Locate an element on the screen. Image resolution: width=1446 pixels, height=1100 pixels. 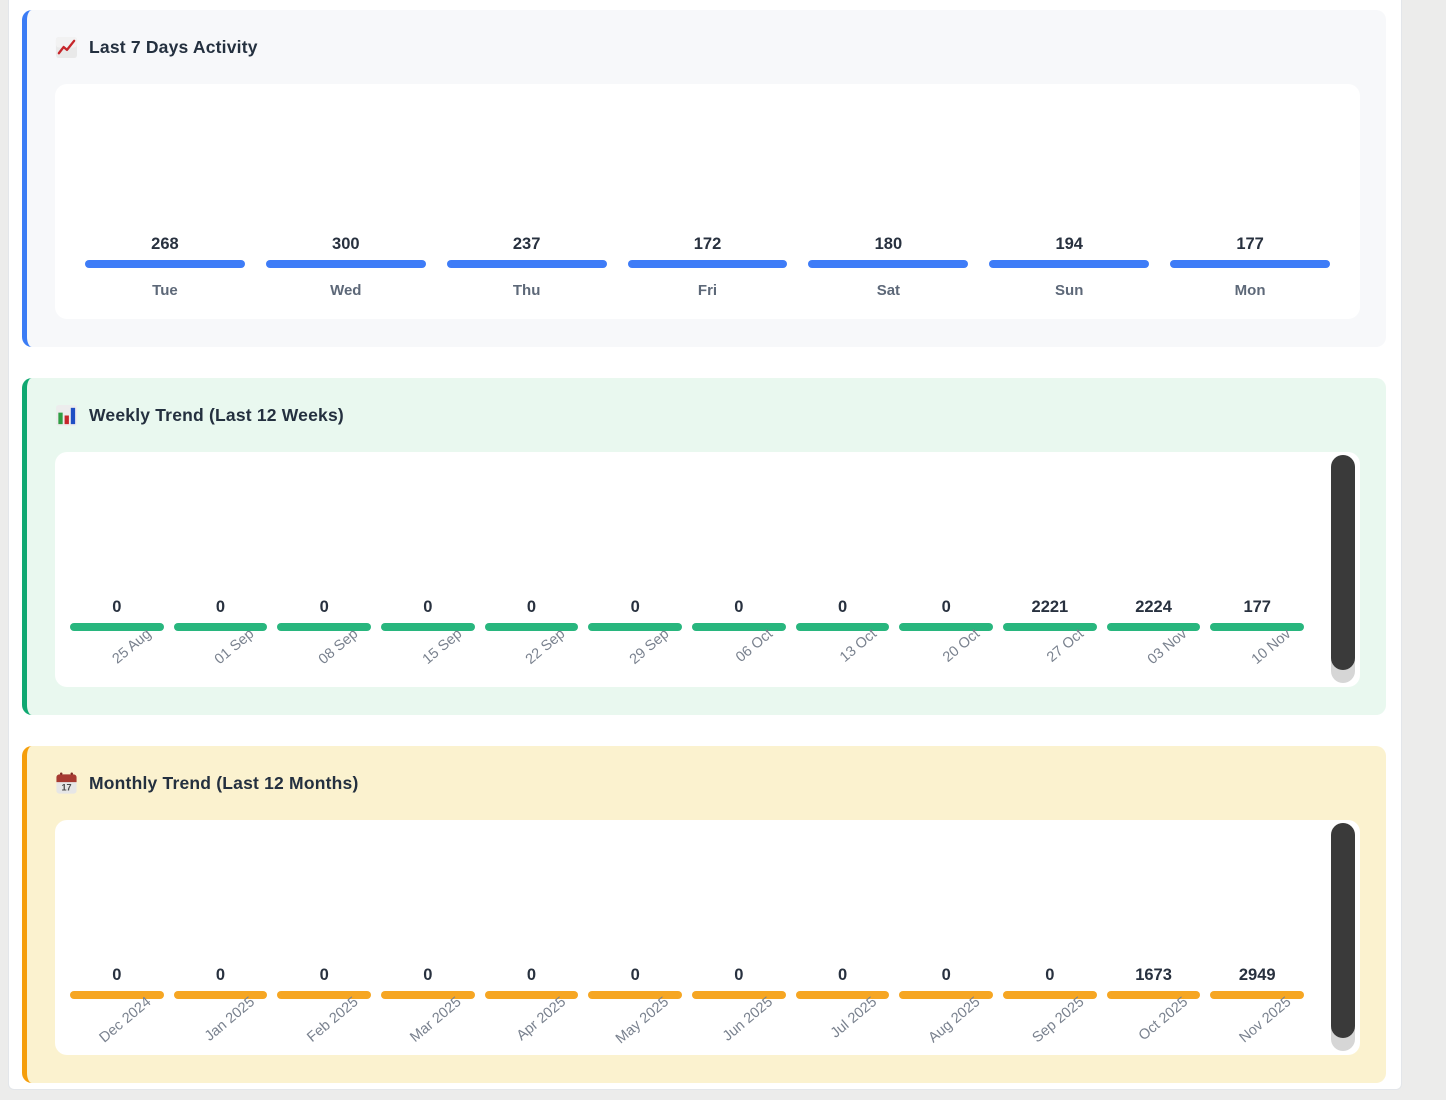
bar-group: 0 Sep 2025 is located at coordinates (1050, 1008).